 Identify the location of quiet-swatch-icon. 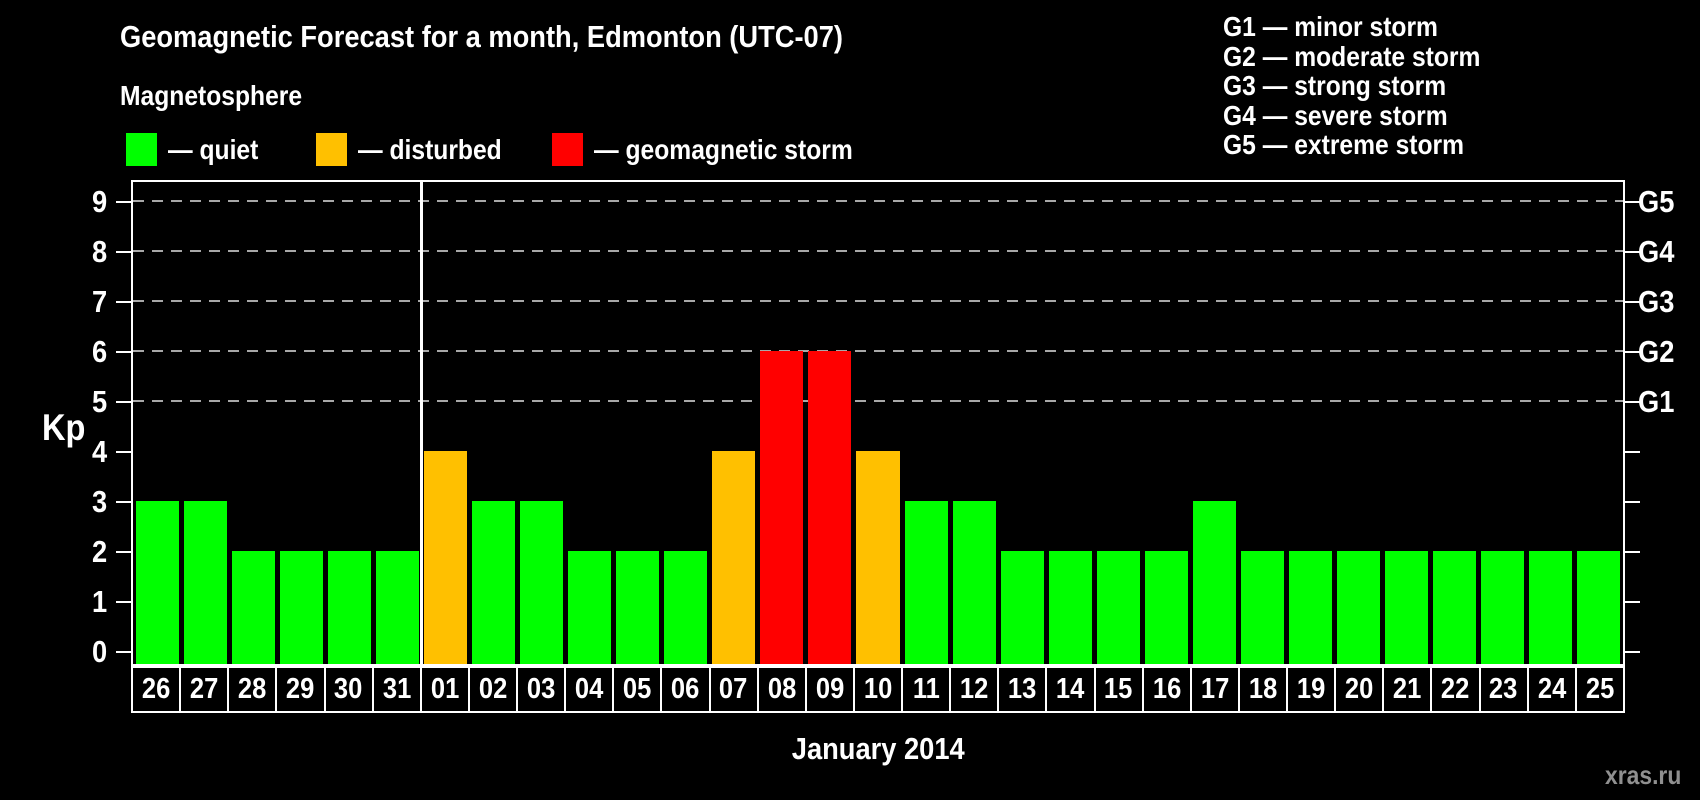
(141, 149).